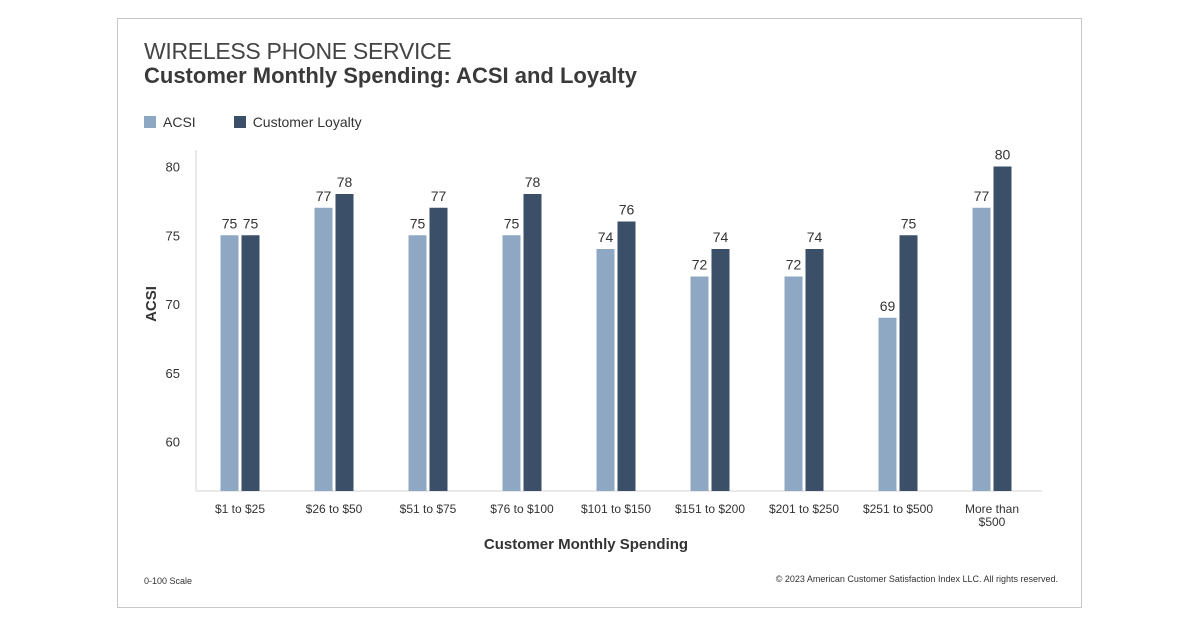 This screenshot has height=627, width=1200. I want to click on legend-swatch-acsi, so click(150, 122).